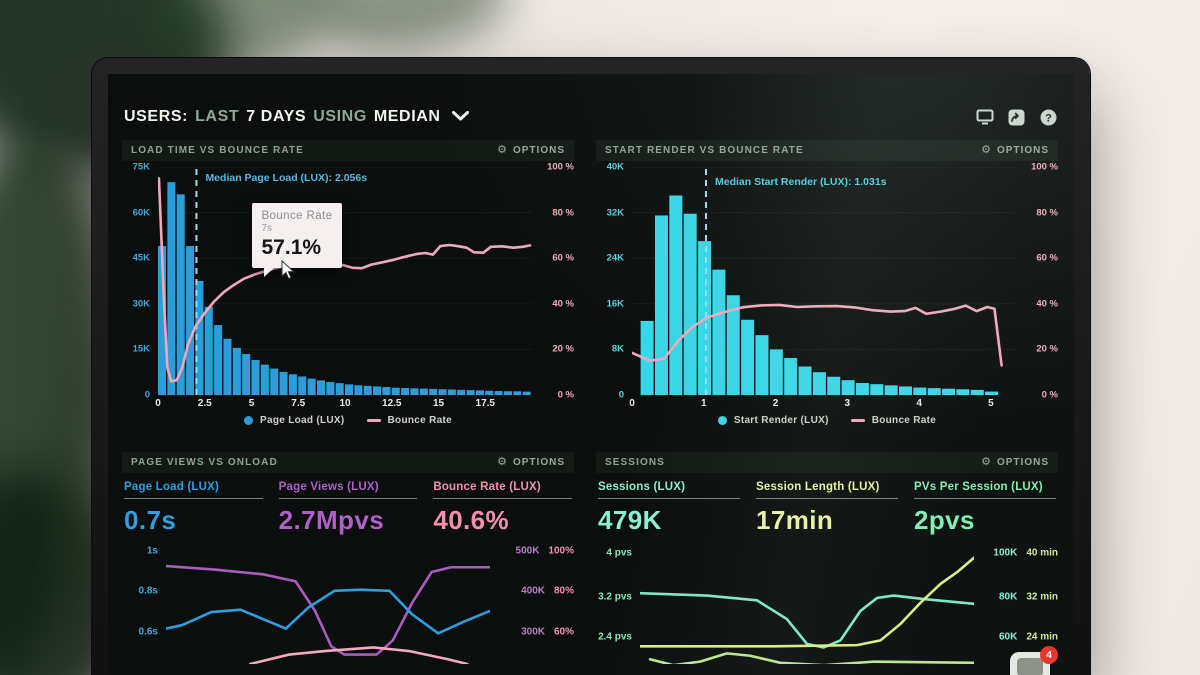  I want to click on left-axis: 1s 0.8s 0.6s, so click(142, 604).